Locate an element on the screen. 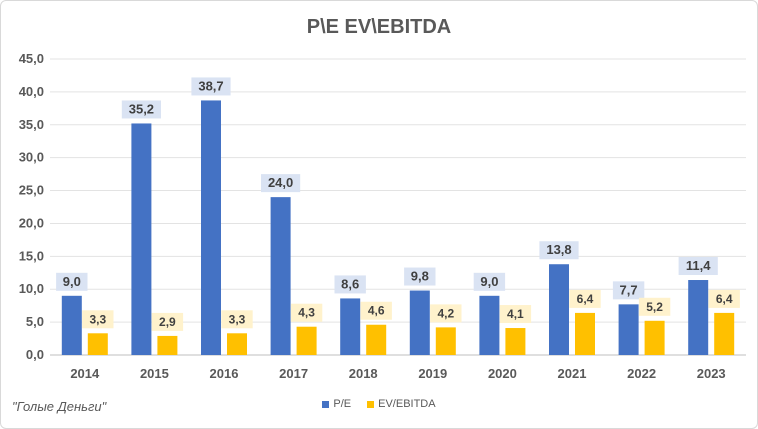  y-tick-label: 35,0 is located at coordinates (31, 124).